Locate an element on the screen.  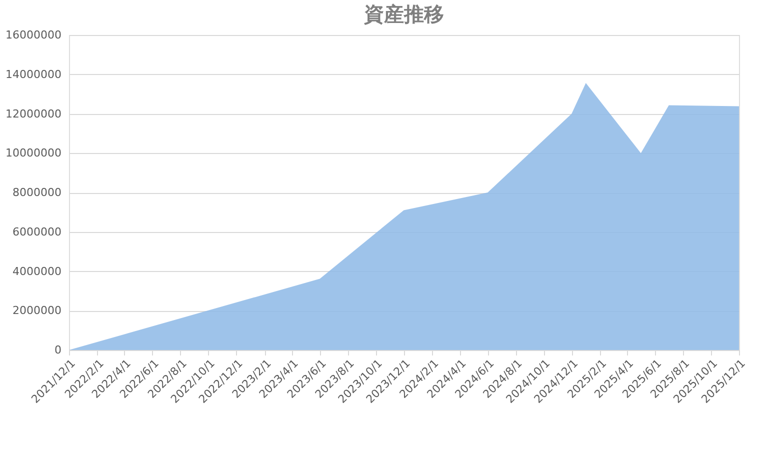
y-tick-label: 8000000 is located at coordinates (37, 192).